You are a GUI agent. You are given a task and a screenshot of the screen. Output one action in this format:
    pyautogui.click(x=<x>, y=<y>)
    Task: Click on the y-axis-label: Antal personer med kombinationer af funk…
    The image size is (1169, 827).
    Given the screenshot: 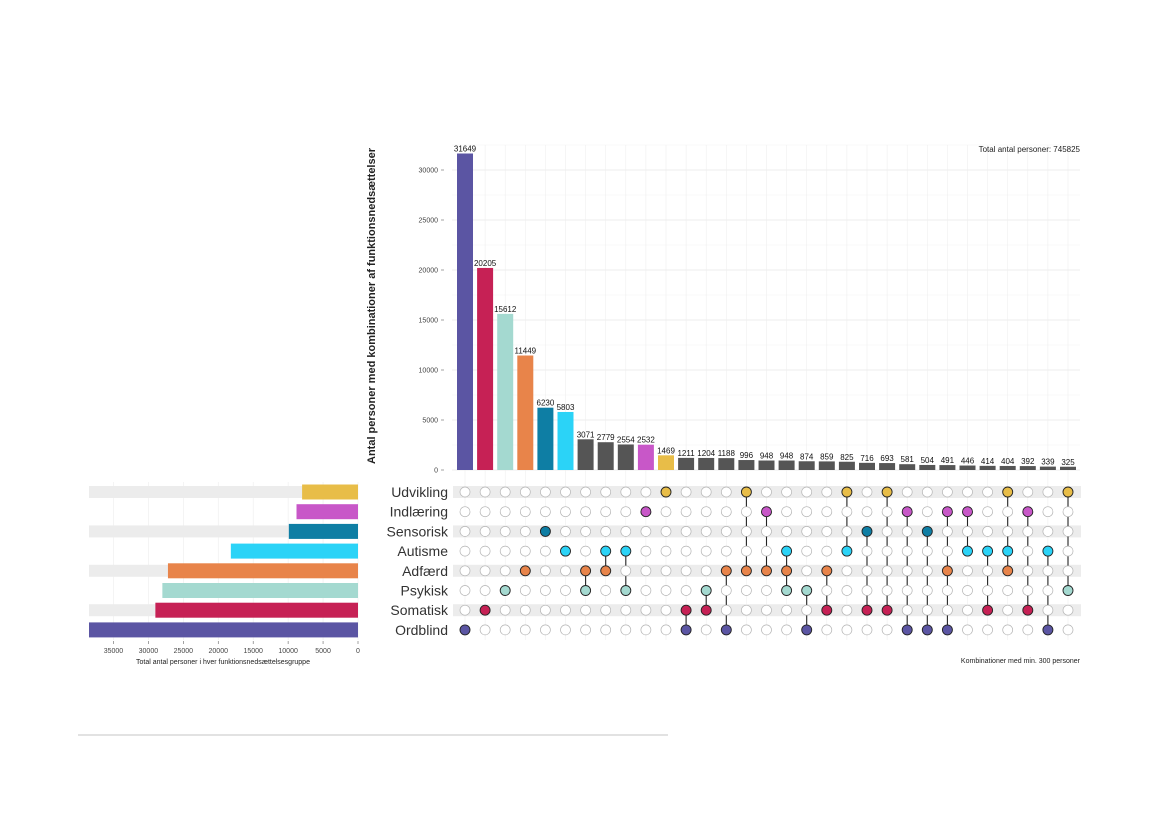 What is the action you would take?
    pyautogui.click(x=372, y=305)
    